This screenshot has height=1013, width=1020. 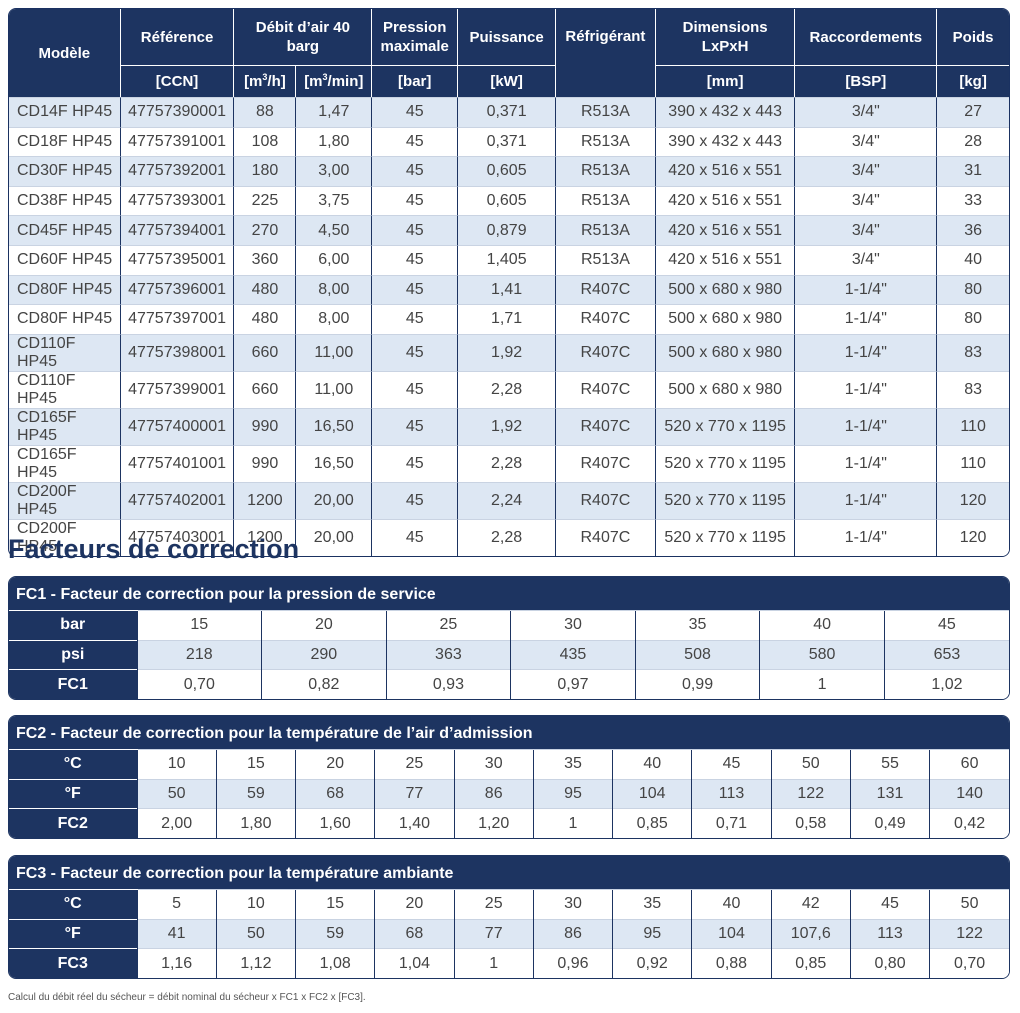 I want to click on table-cell: R513A, so click(x=605, y=141).